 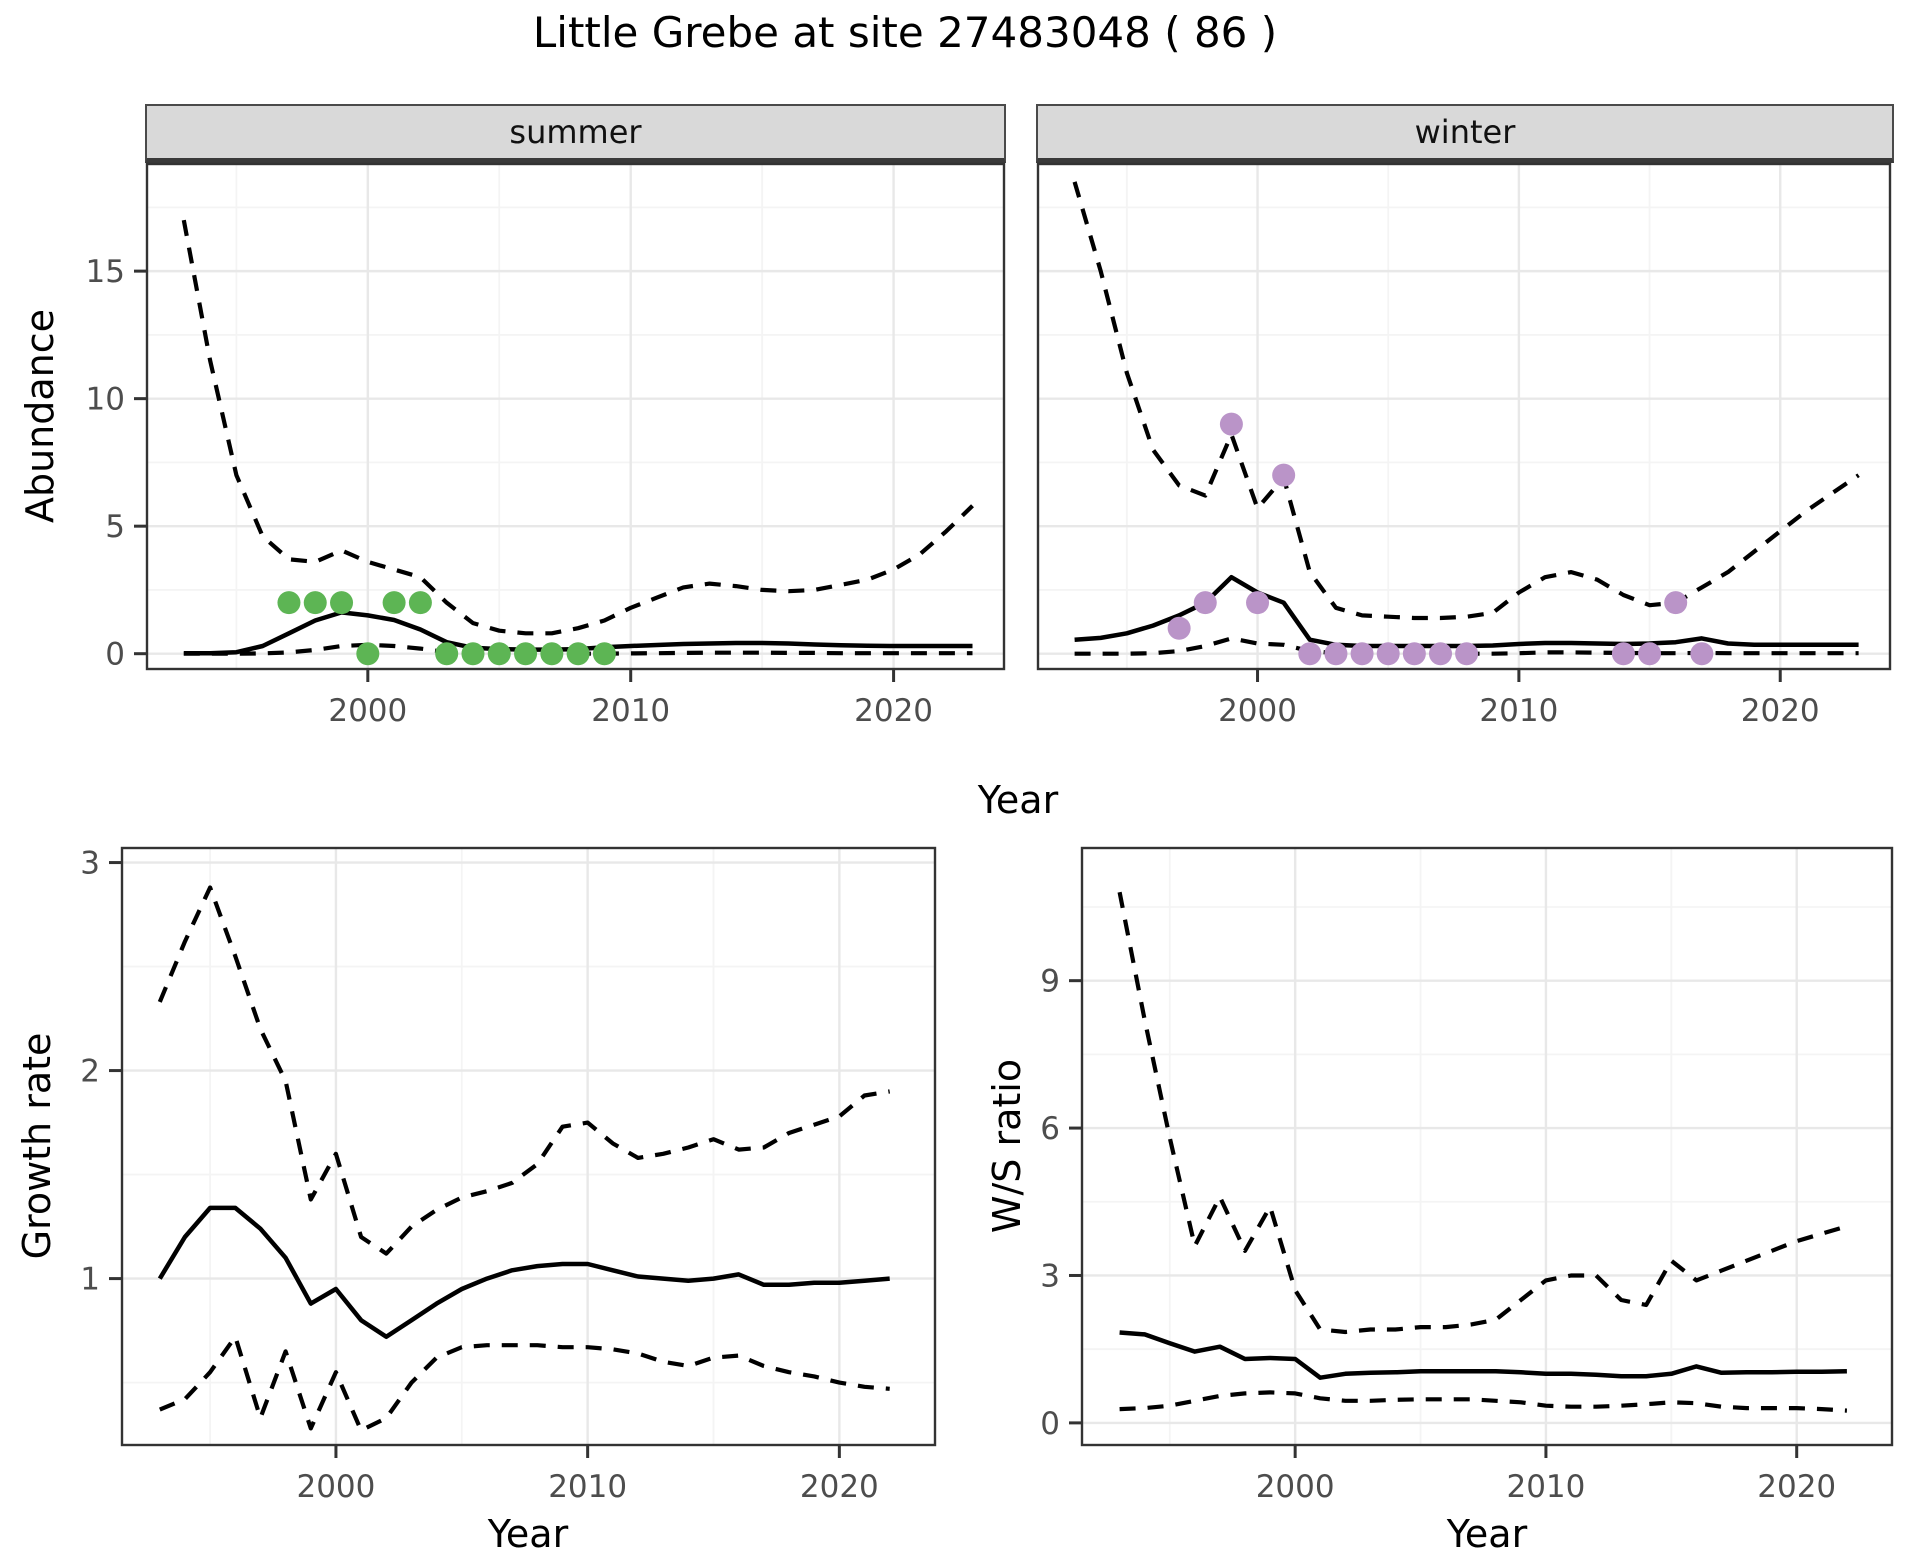 What do you see at coordinates (115, 527) in the screenshot?
I see `y-tick-label: 5` at bounding box center [115, 527].